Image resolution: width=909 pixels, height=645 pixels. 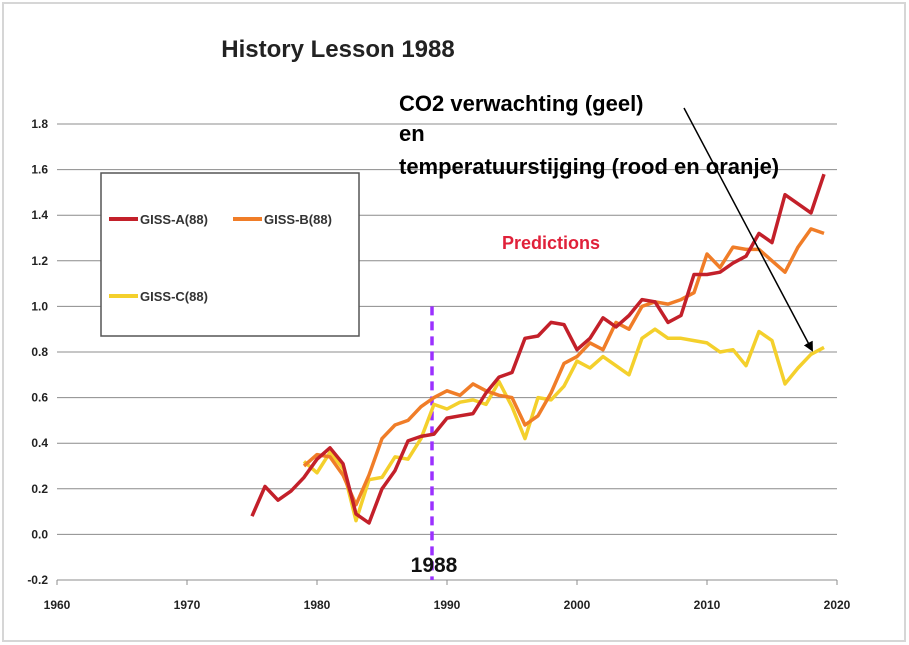 I want to click on y-tick-label: 1.8, so click(x=39, y=124).